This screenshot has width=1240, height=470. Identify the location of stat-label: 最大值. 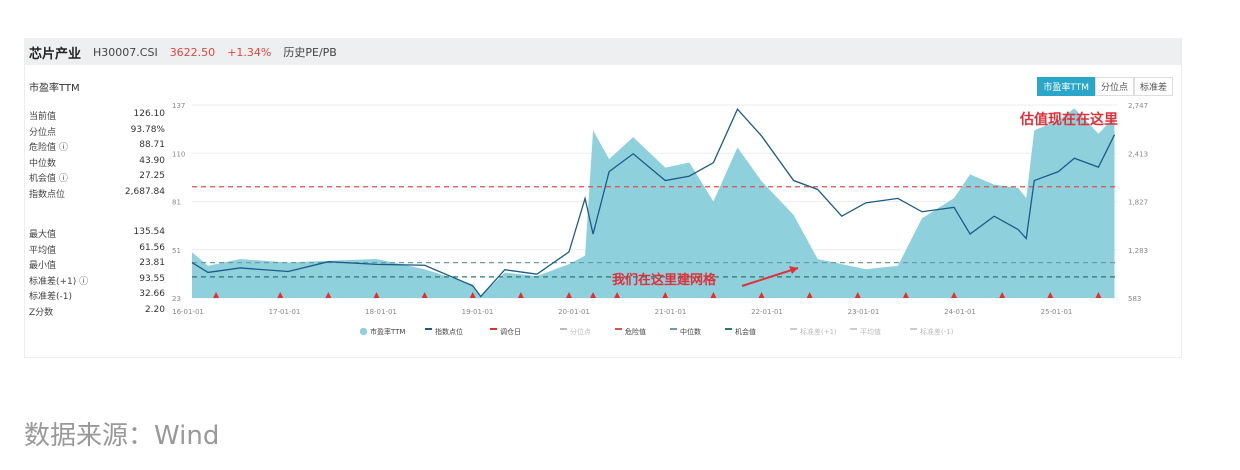
(43, 235).